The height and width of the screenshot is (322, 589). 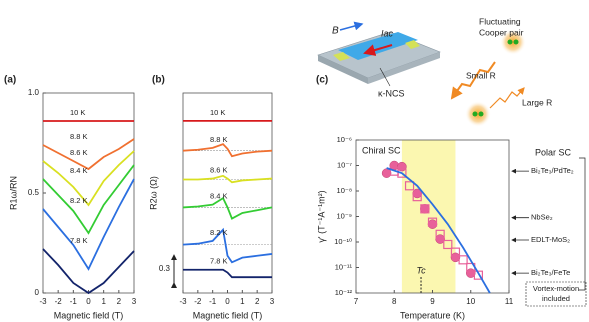 I want to click on vortex-note: Vortex-motion, so click(x=556, y=288).